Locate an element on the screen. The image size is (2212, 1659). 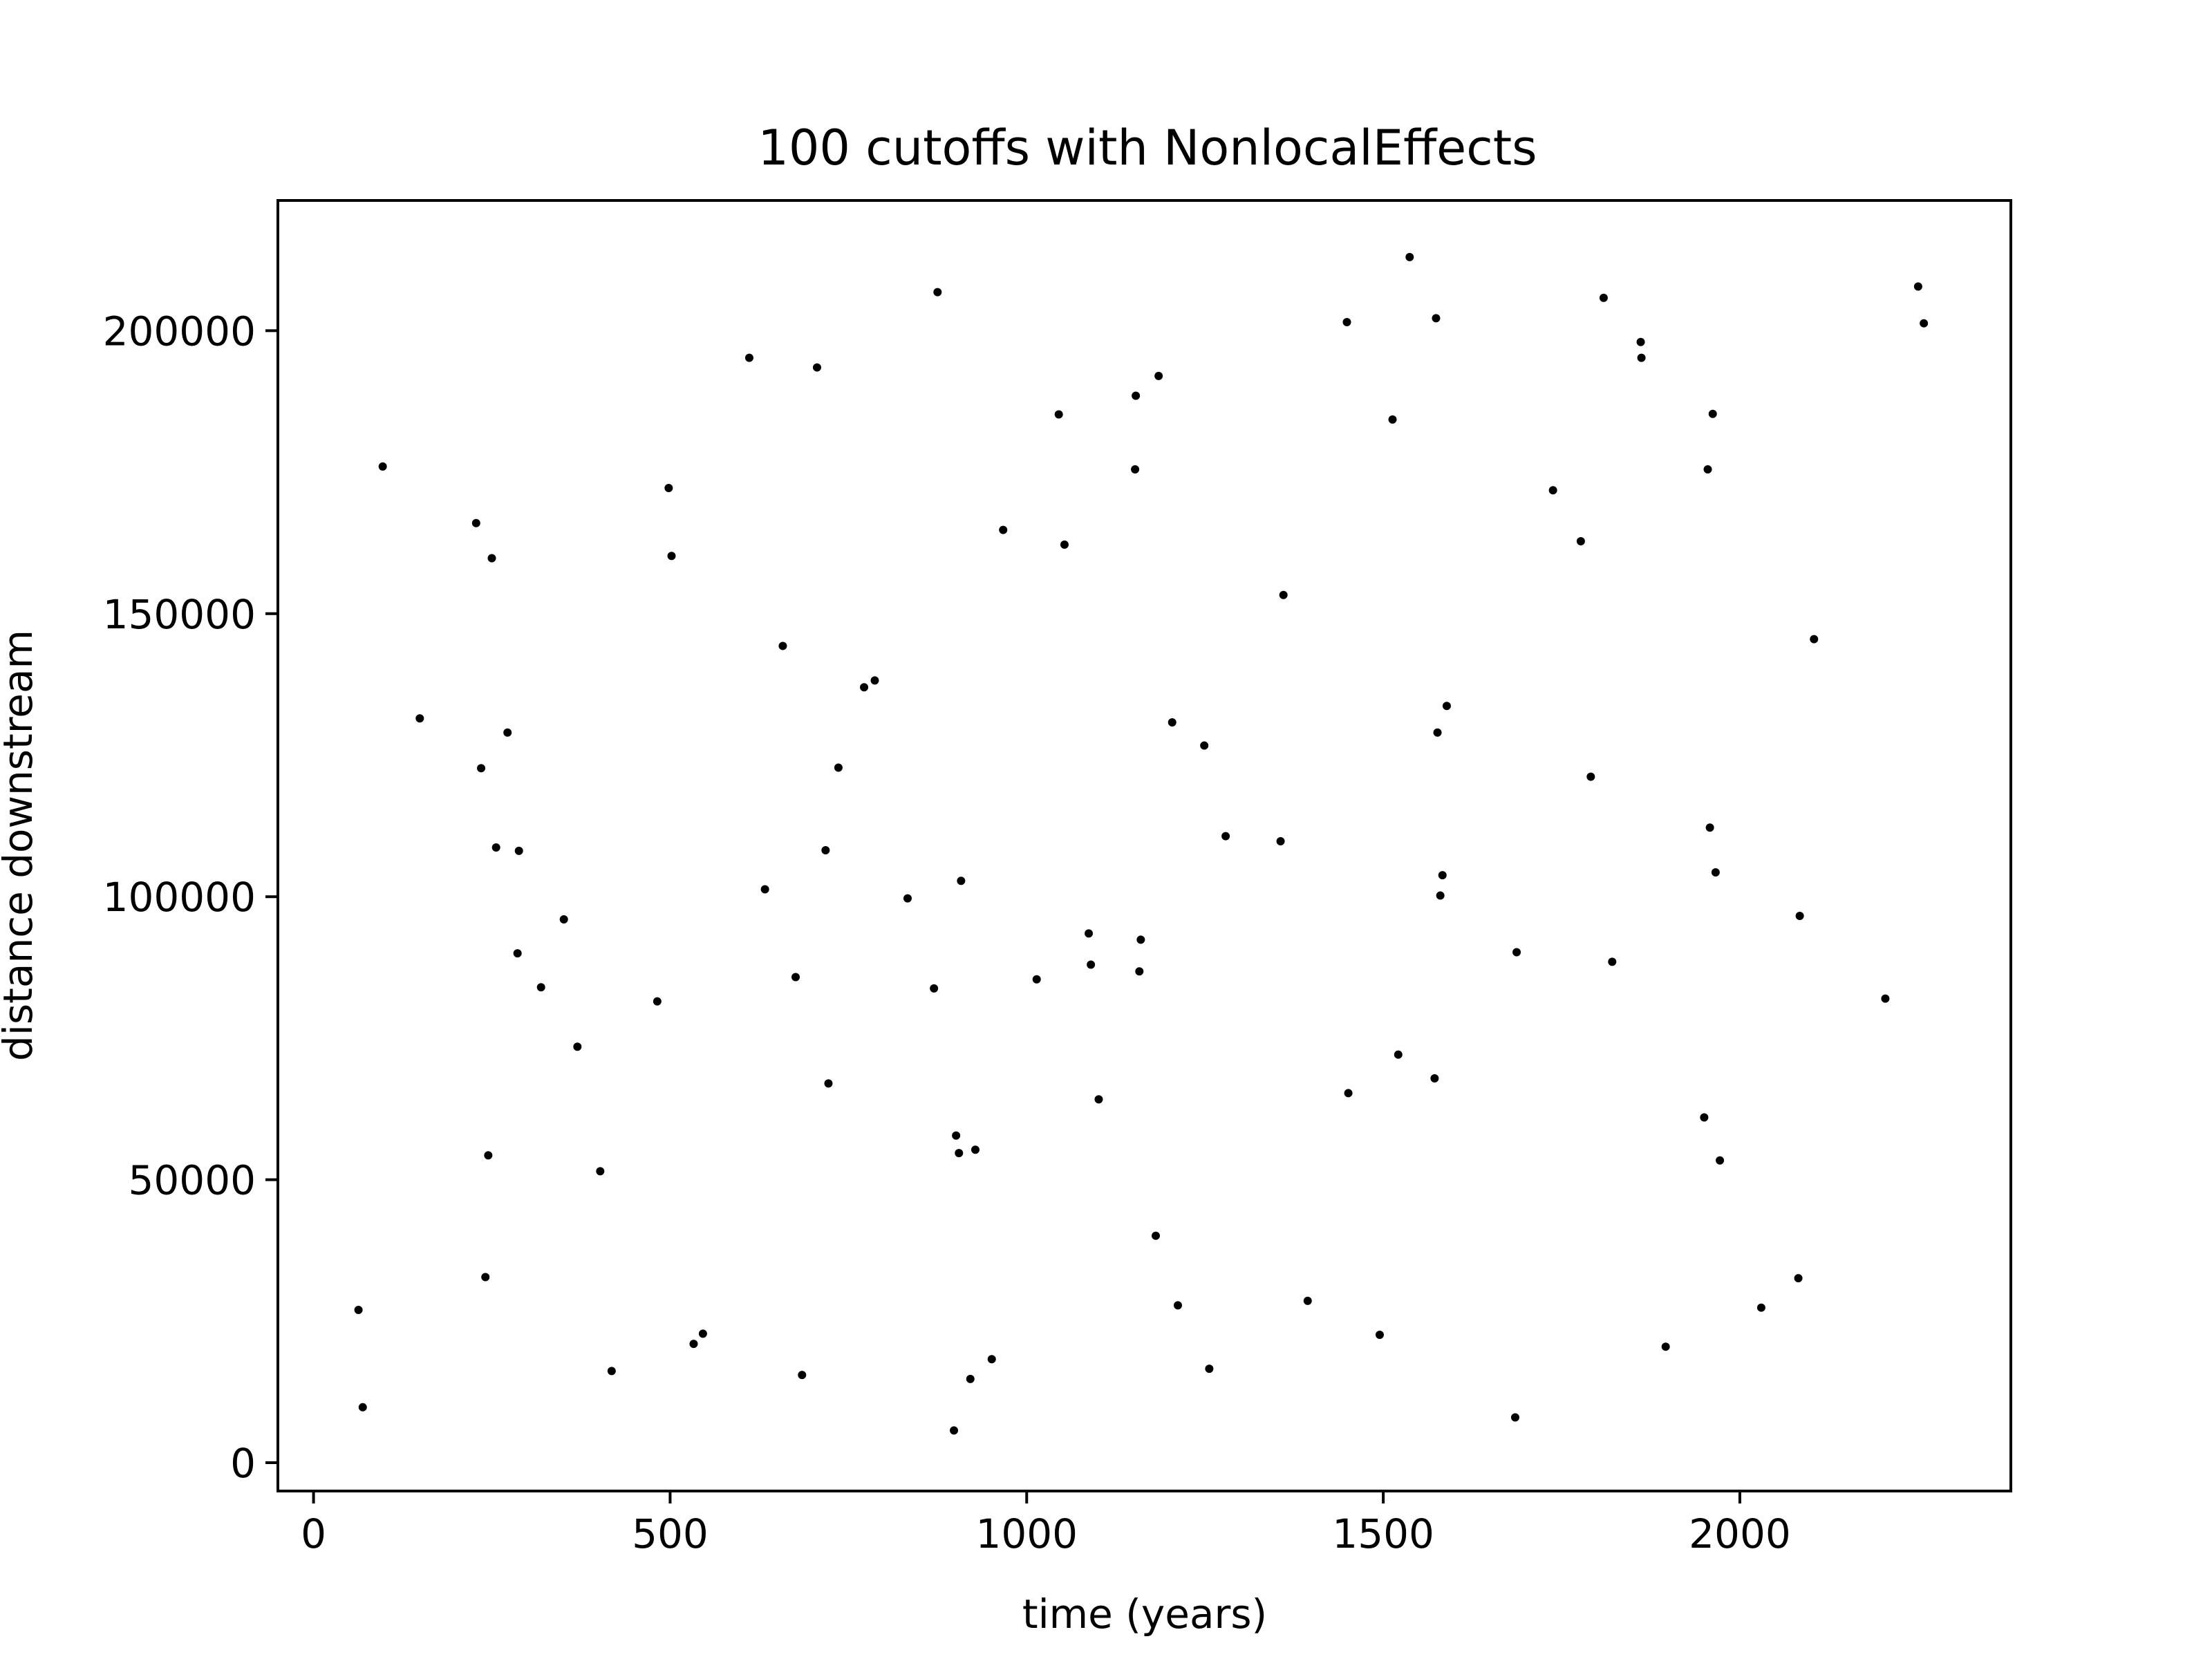
y-tick-label: 150000 is located at coordinates (180, 615).